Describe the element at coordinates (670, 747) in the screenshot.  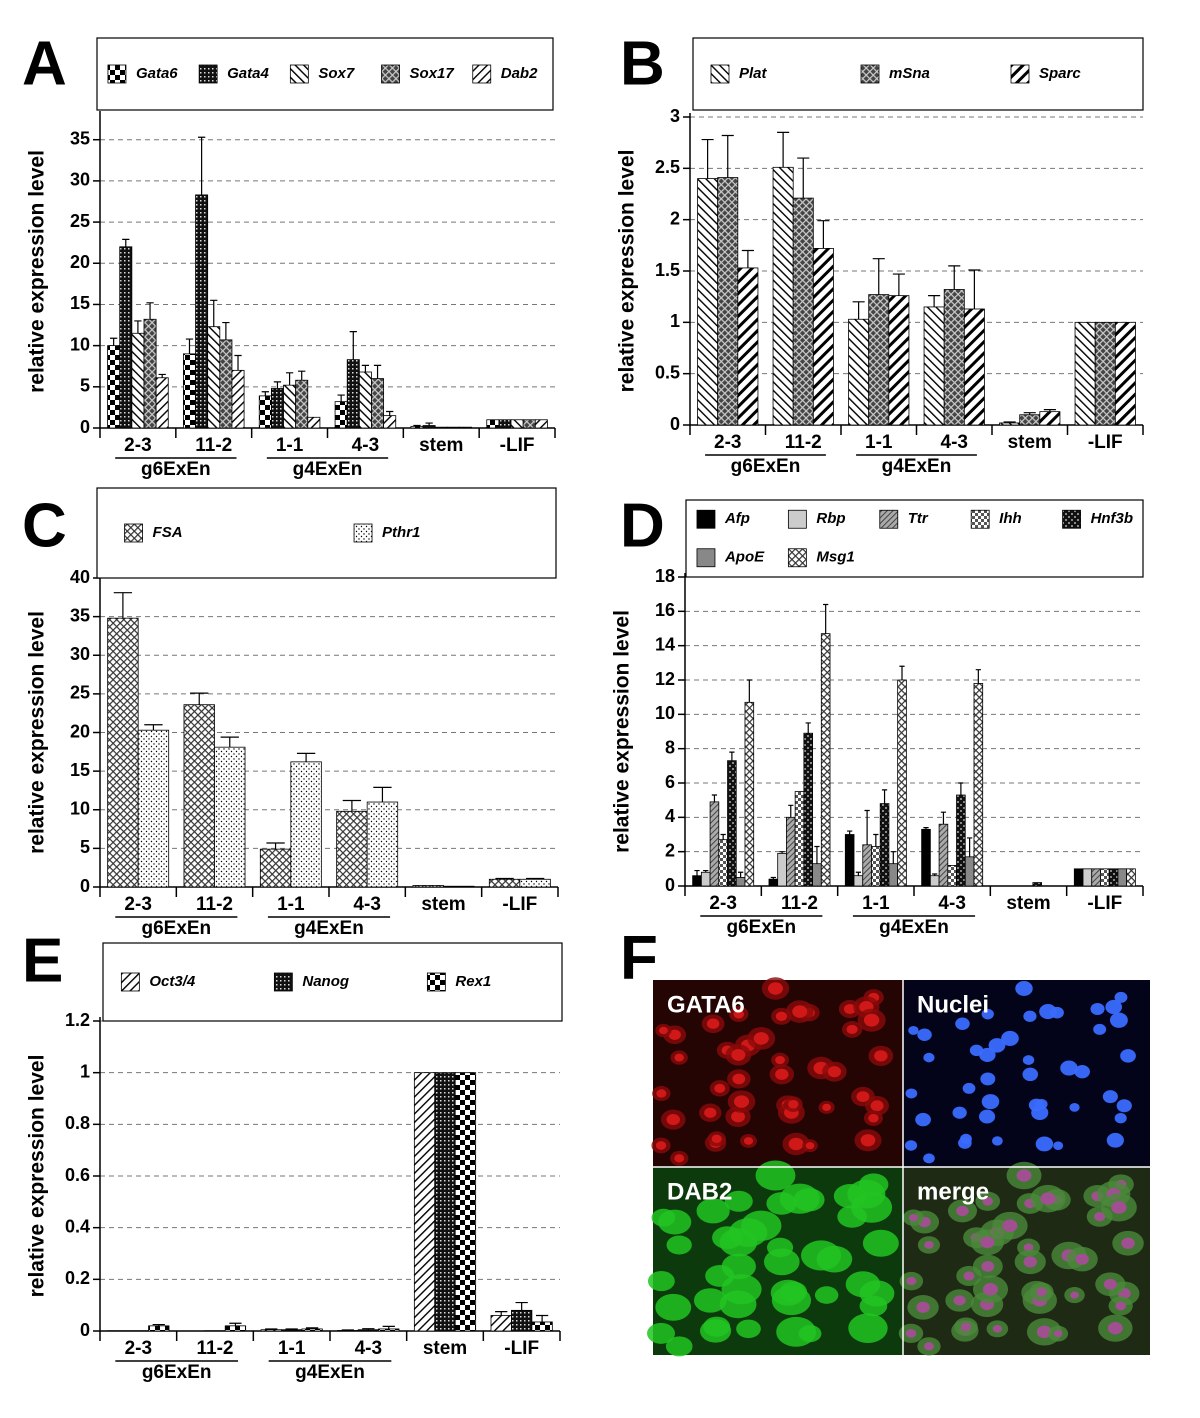
I see `y-tick-label: 8` at that location.